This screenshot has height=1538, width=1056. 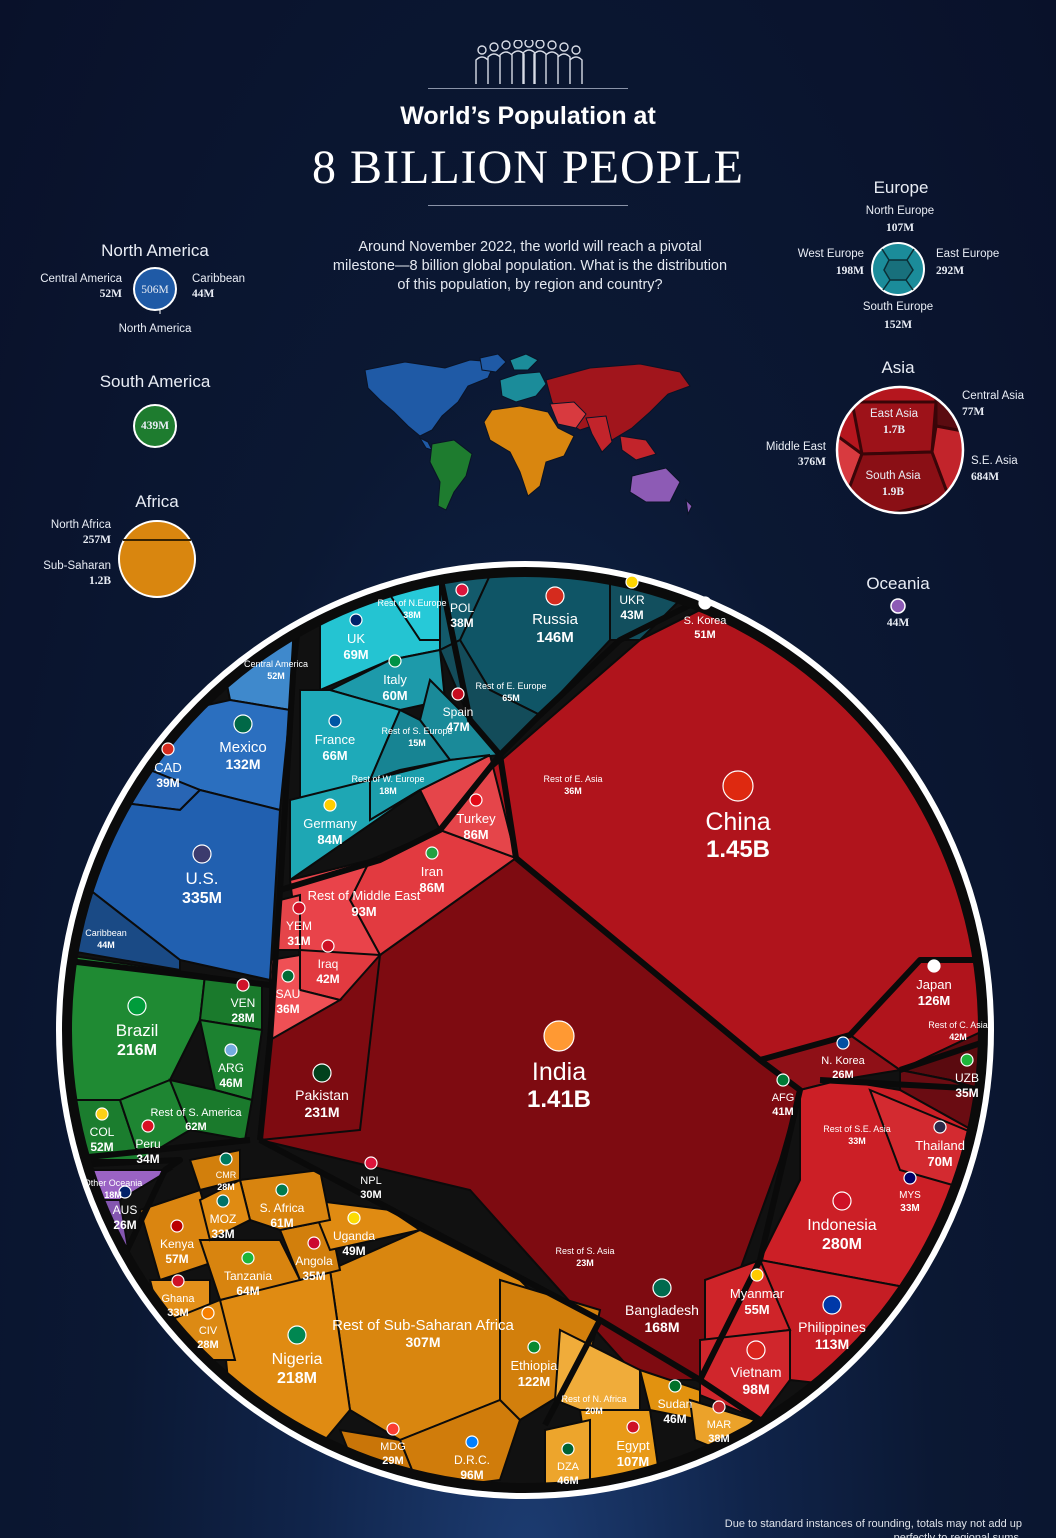 What do you see at coordinates (177, 1226) in the screenshot?
I see `flag-icon-kenya` at bounding box center [177, 1226].